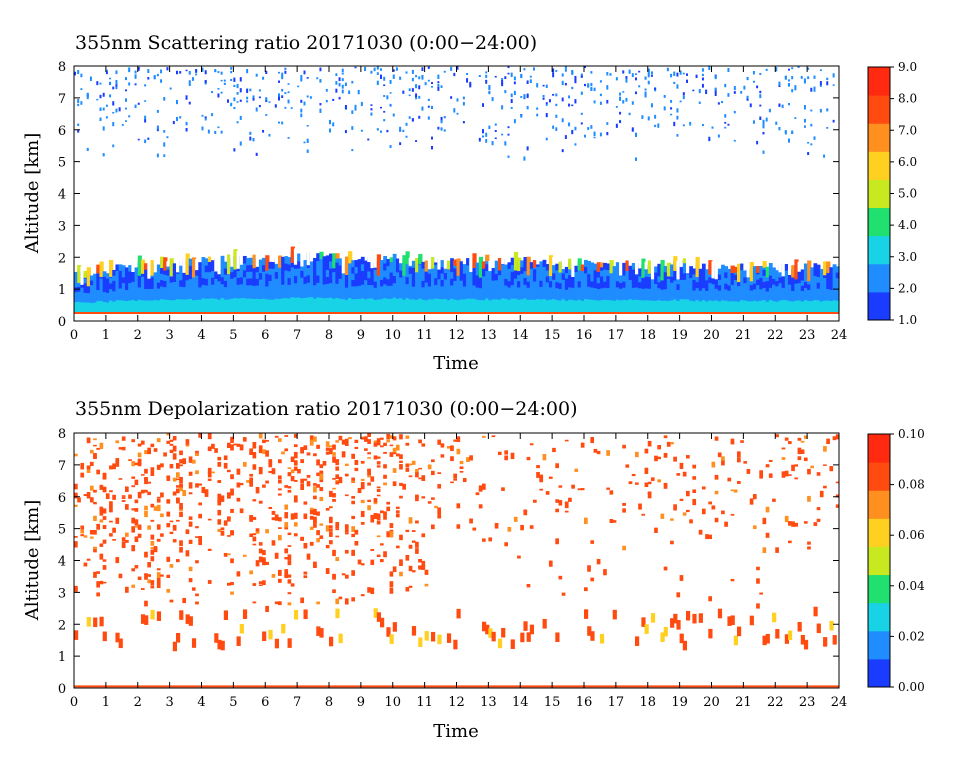 The image size is (960, 770). I want to click on x-tick-label: 4, so click(201, 702).